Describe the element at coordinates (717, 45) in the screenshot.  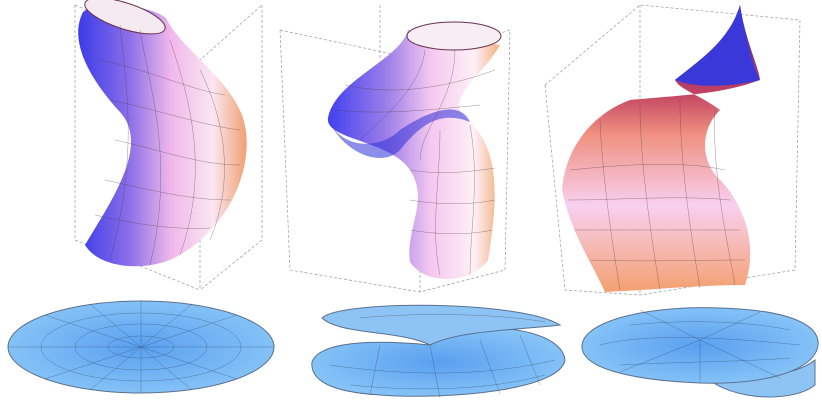
I see `ribbon-back` at that location.